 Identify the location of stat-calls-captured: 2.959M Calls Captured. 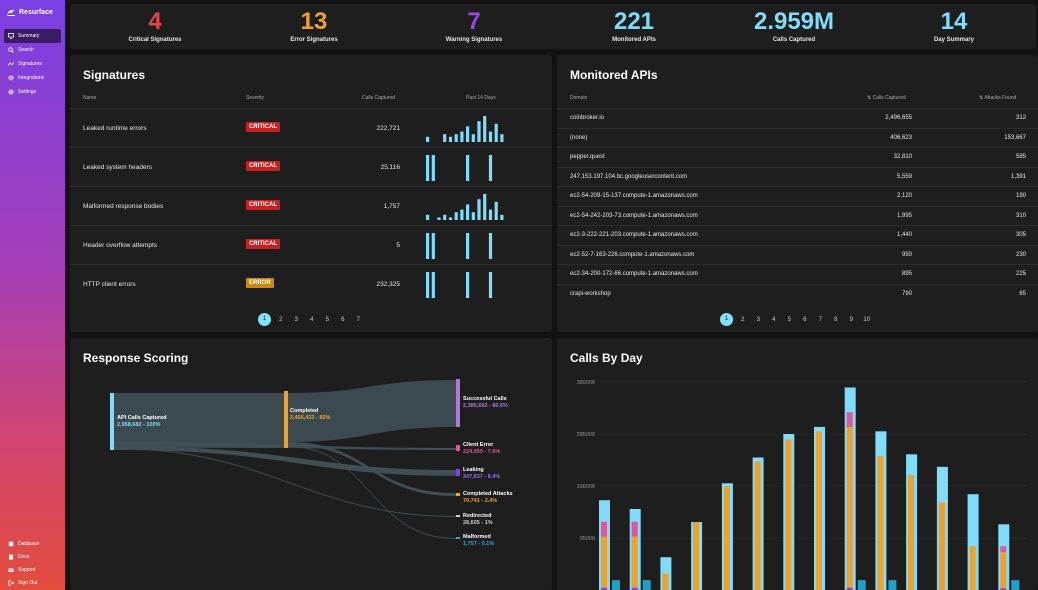
(794, 25).